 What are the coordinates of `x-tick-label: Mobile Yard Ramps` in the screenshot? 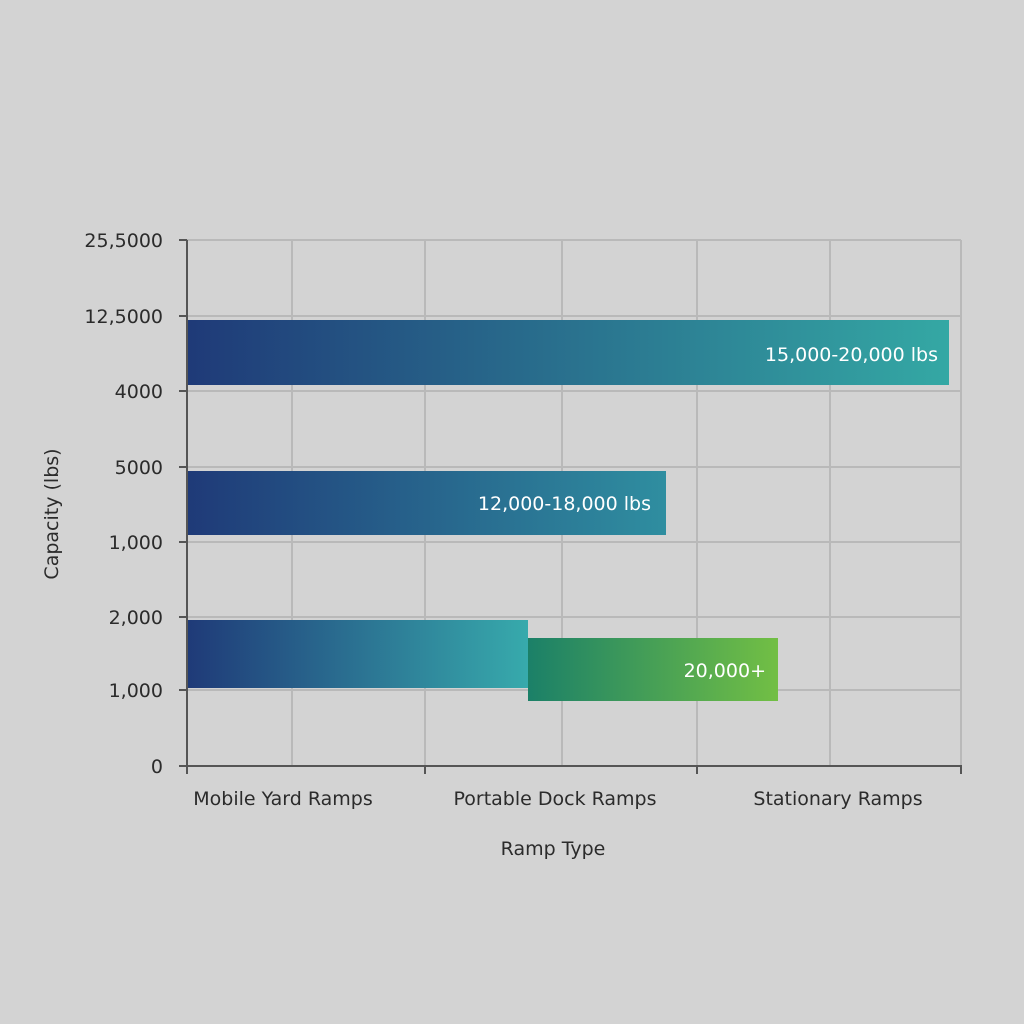 It's located at (282, 799).